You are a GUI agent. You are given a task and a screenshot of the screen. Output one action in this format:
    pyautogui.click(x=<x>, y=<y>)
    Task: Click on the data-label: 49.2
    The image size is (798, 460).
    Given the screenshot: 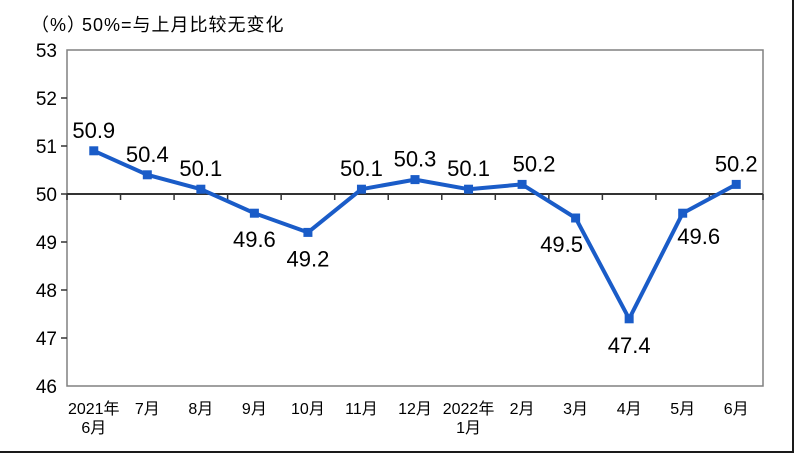 What is the action you would take?
    pyautogui.click(x=308, y=258)
    